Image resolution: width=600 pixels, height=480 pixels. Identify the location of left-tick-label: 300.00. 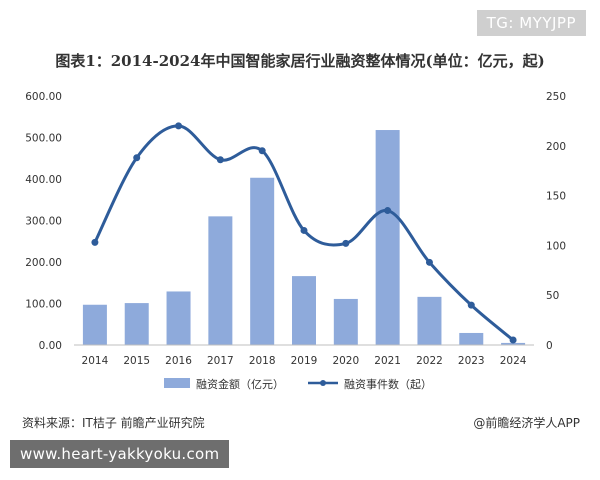
(43, 222).